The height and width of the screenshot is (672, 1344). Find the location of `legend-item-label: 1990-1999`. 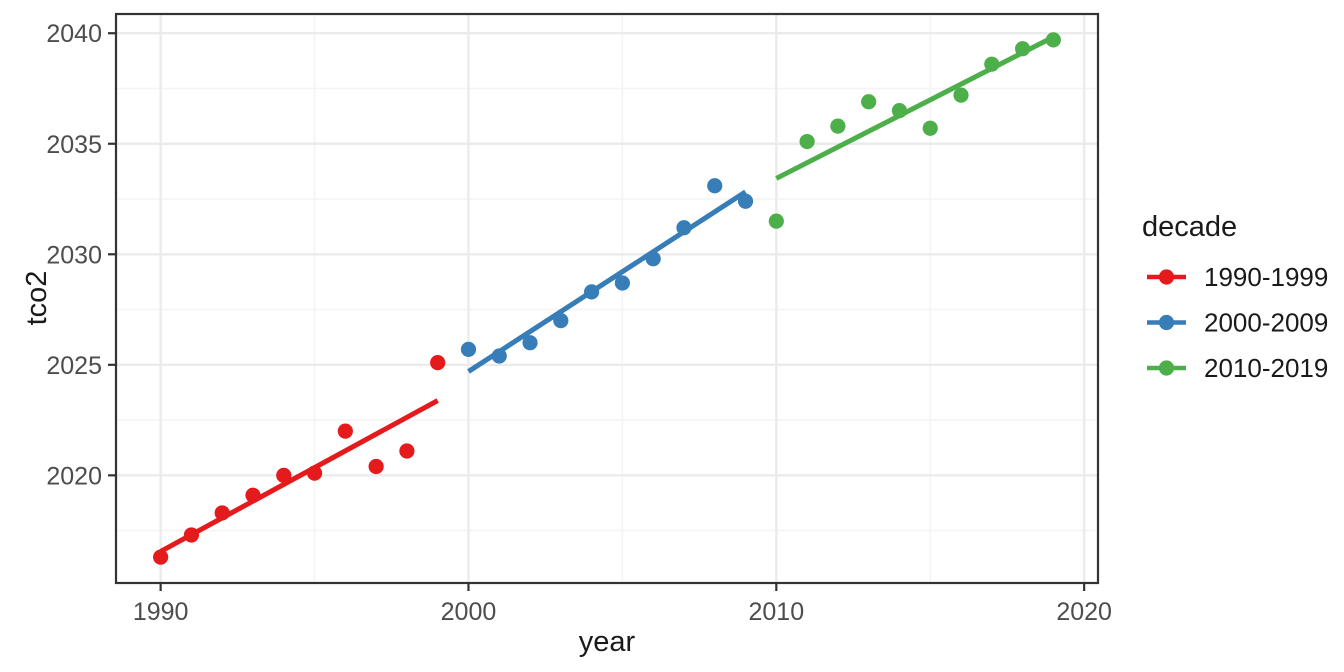

legend-item-label: 1990-1999 is located at coordinates (1266, 277).